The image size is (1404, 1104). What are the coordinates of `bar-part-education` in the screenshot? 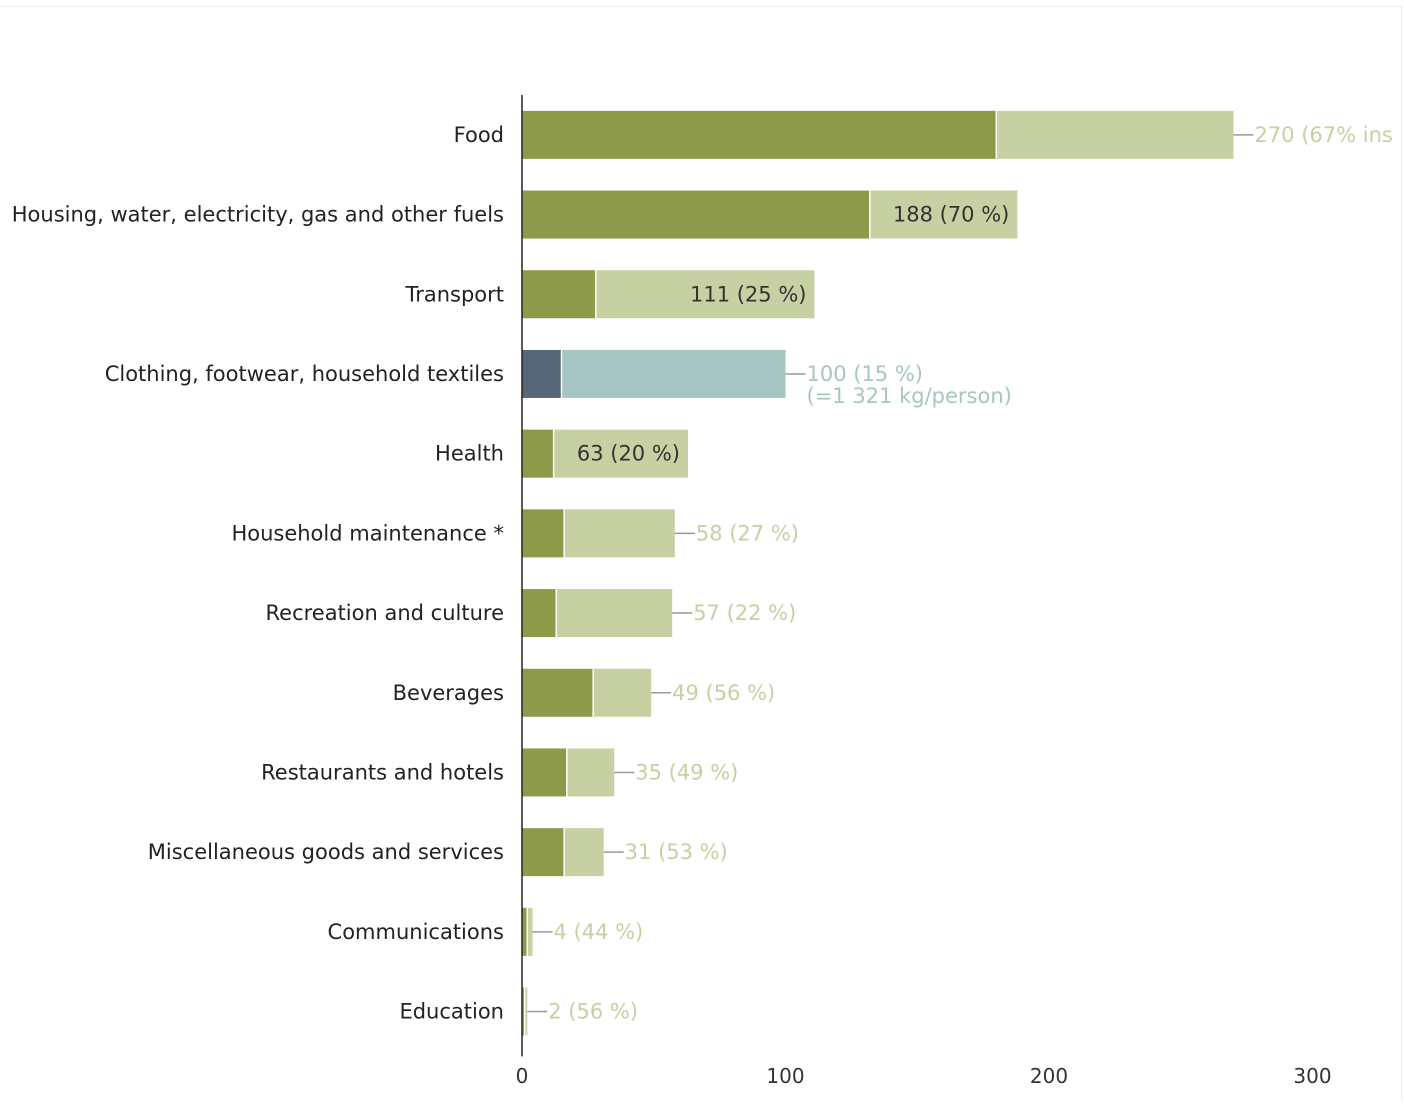 It's located at (523, 1011).